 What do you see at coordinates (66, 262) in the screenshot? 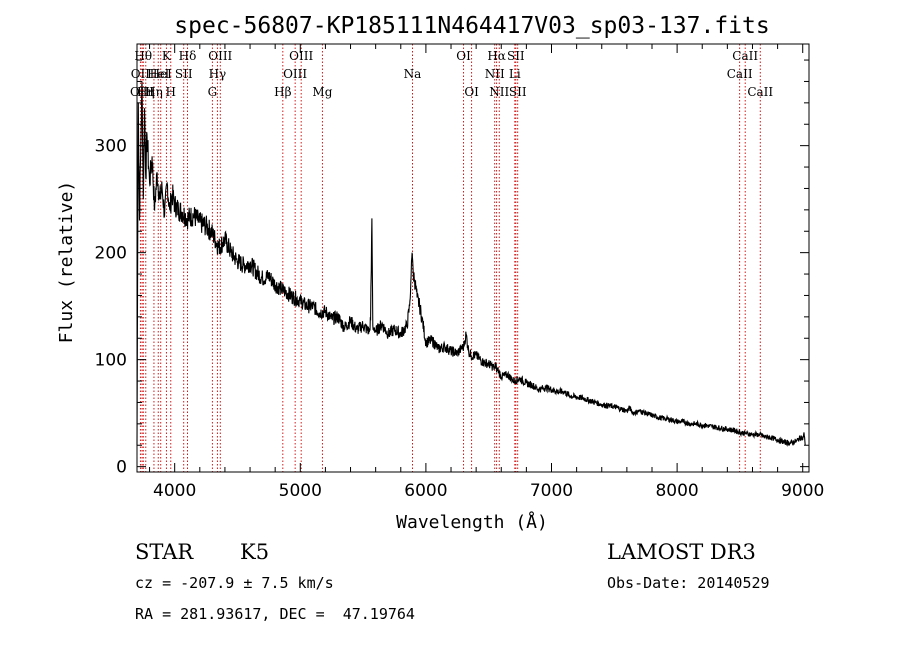
I see `y-axis-label: Flux (relative)` at bounding box center [66, 262].